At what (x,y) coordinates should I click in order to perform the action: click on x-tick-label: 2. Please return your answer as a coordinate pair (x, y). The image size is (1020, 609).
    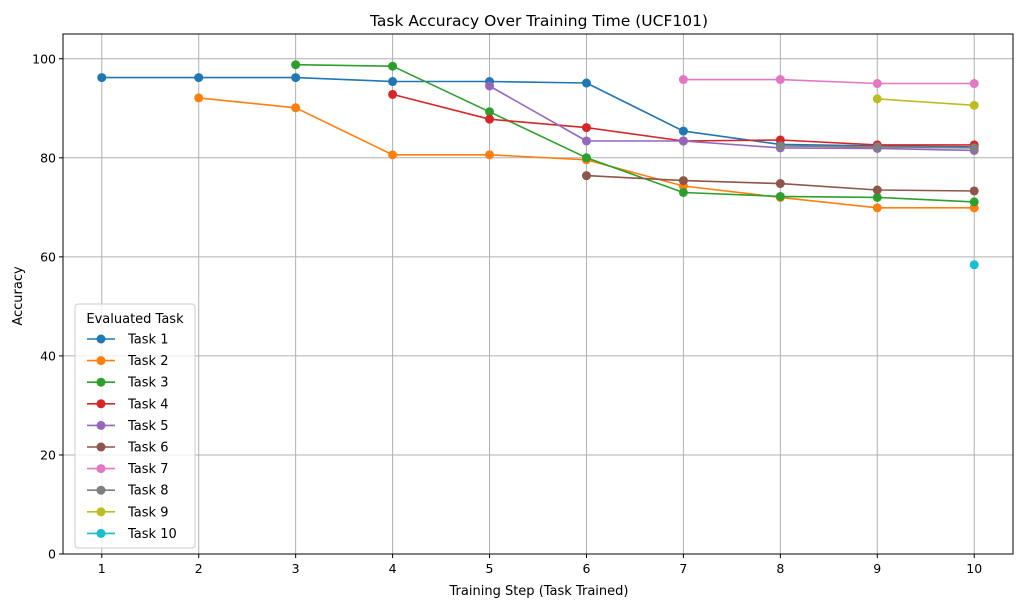
    Looking at the image, I should click on (199, 568).